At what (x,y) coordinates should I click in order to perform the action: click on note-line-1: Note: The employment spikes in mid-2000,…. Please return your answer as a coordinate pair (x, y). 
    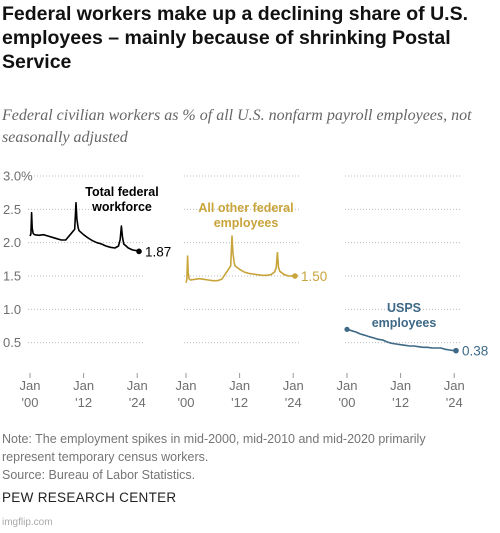
    Looking at the image, I should click on (214, 439).